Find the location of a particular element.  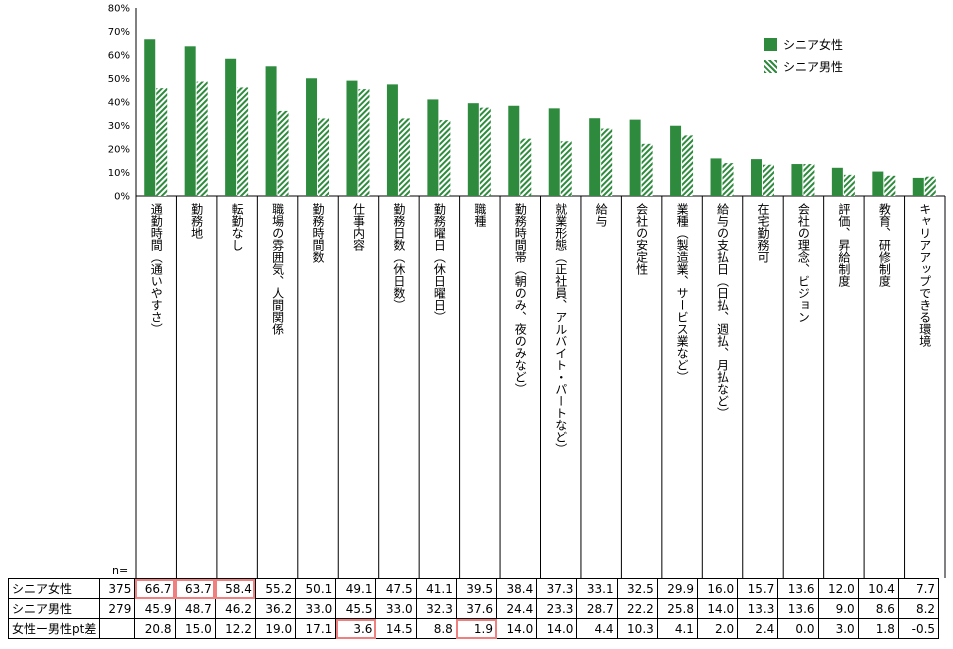

data-label: 9.0 is located at coordinates (838, 608).